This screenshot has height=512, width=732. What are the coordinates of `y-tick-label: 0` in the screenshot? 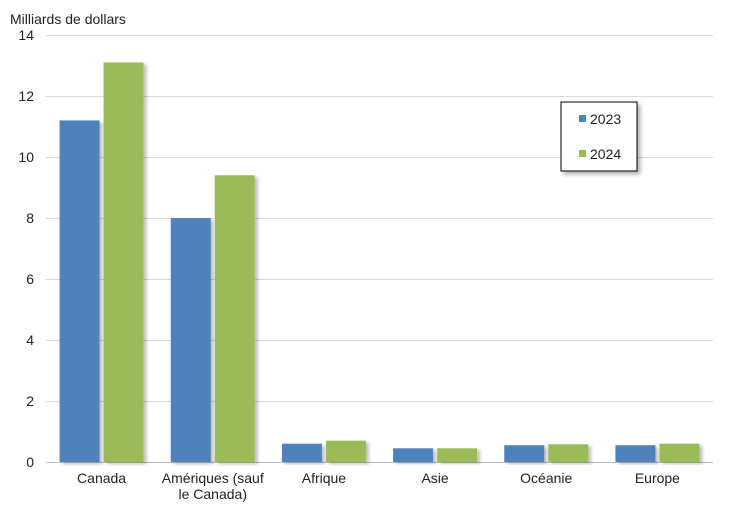 It's located at (30, 462).